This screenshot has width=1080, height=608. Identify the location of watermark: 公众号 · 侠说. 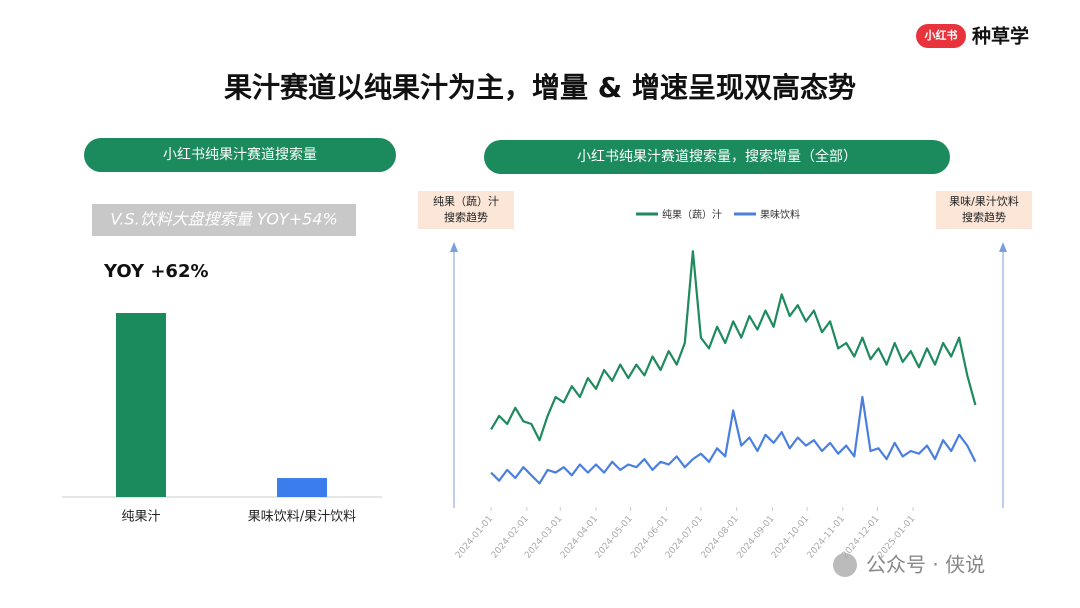
(925, 565).